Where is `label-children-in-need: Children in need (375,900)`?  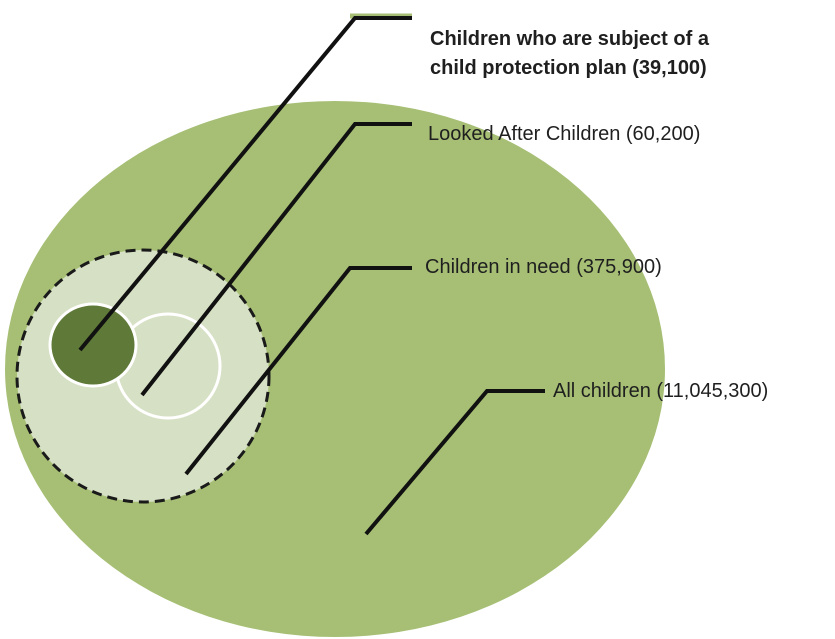 label-children-in-need: Children in need (375,900) is located at coordinates (543, 267).